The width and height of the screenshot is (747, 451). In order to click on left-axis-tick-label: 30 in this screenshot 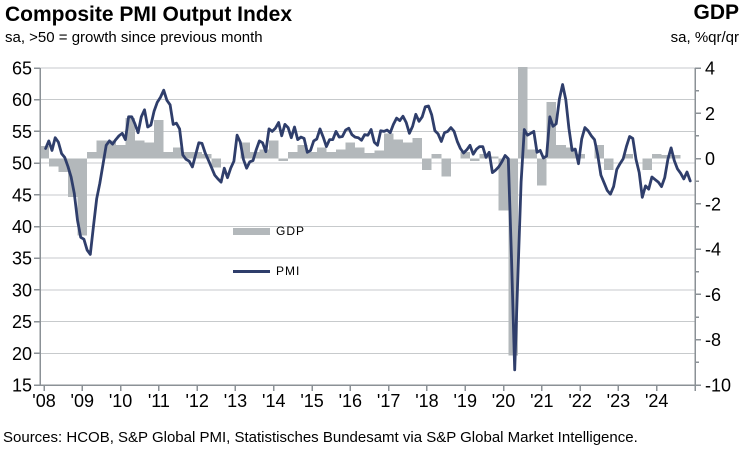, I will do `click(22, 290)`.